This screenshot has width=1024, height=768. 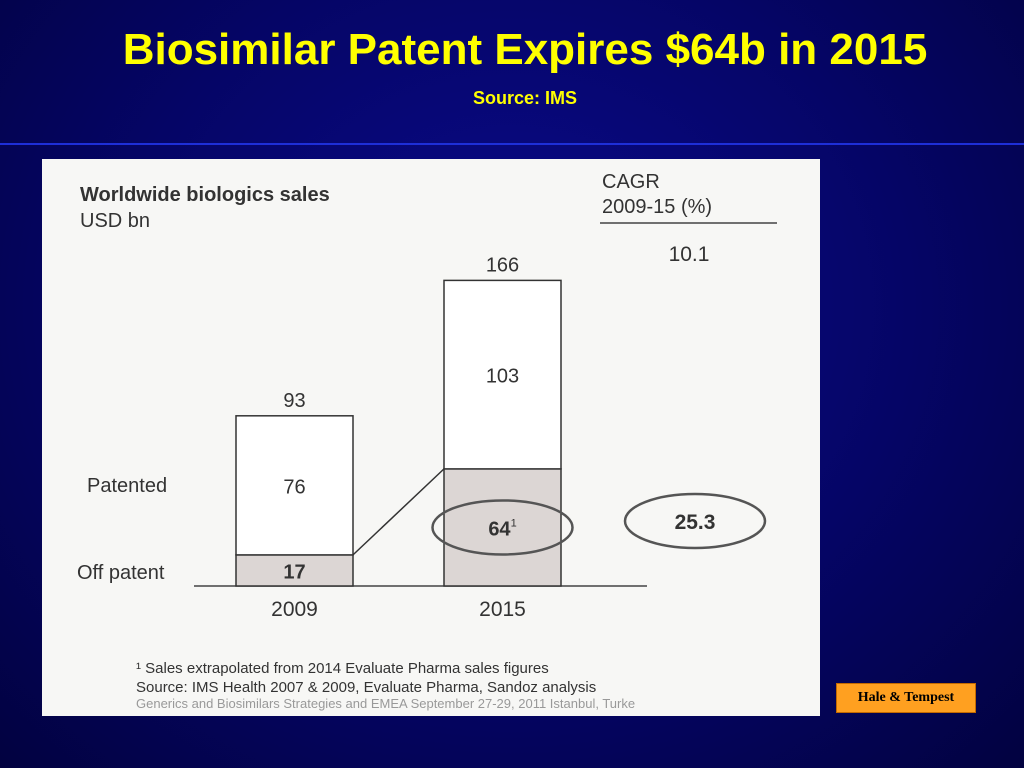 I want to click on cagr-highlight-circle, so click(x=695, y=521).